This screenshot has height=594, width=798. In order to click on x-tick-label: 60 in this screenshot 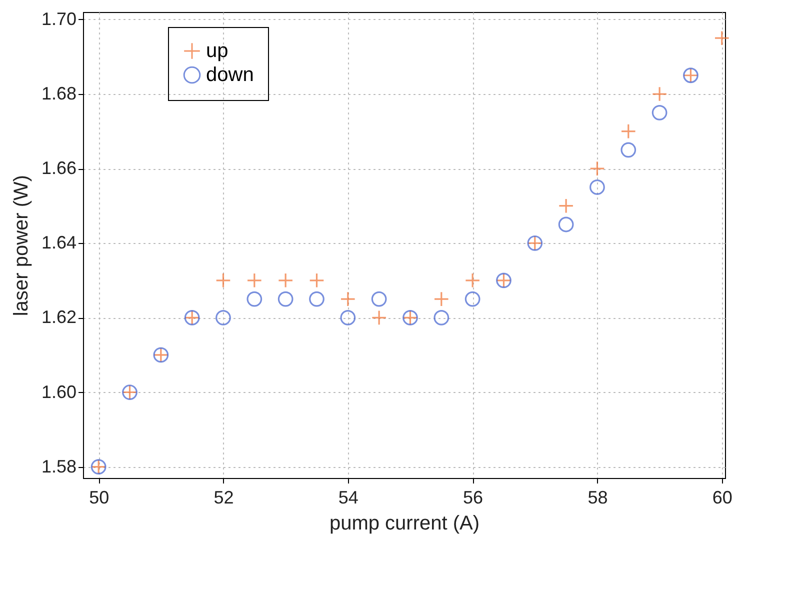, I will do `click(722, 498)`.